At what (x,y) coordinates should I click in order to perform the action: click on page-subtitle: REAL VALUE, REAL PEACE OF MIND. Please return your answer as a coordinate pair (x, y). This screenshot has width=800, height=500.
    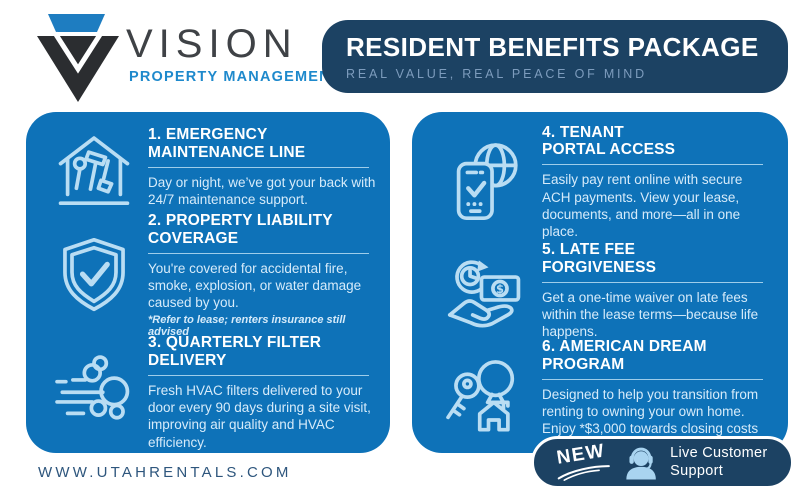
    Looking at the image, I should click on (496, 74).